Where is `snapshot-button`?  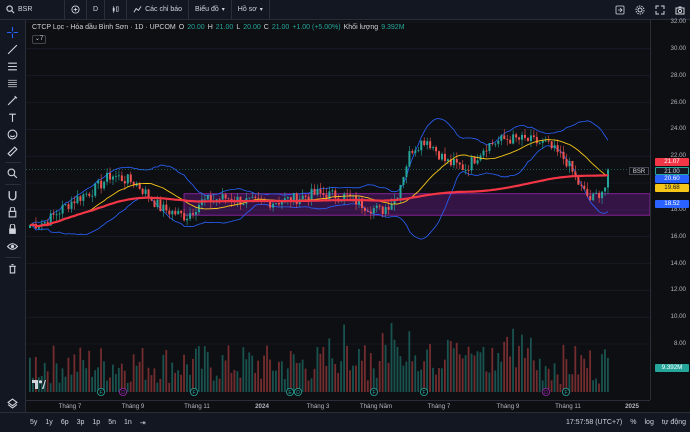
snapshot-button is located at coordinates (680, 10).